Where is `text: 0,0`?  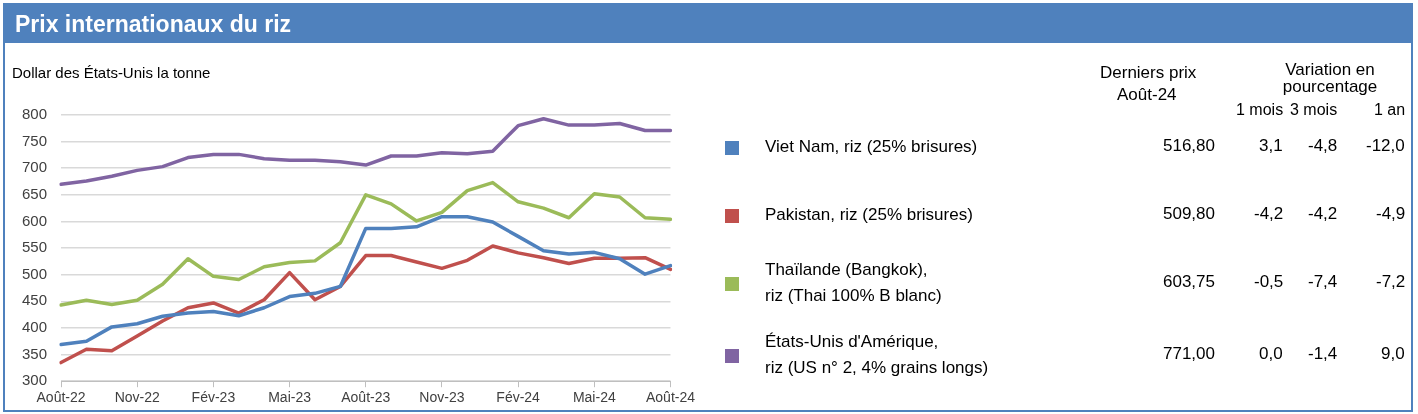
text: 0,0 is located at coordinates (1271, 354).